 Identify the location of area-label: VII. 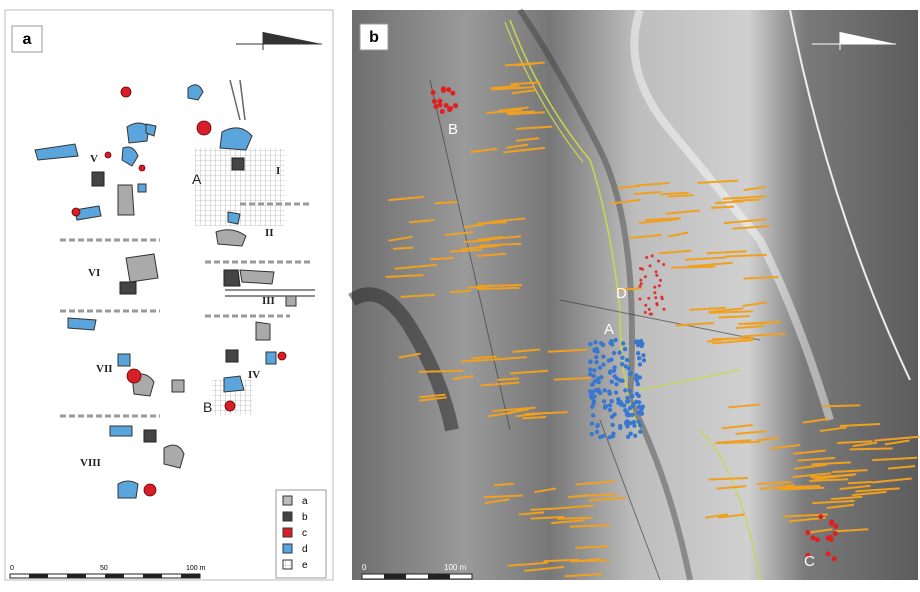
(104, 369).